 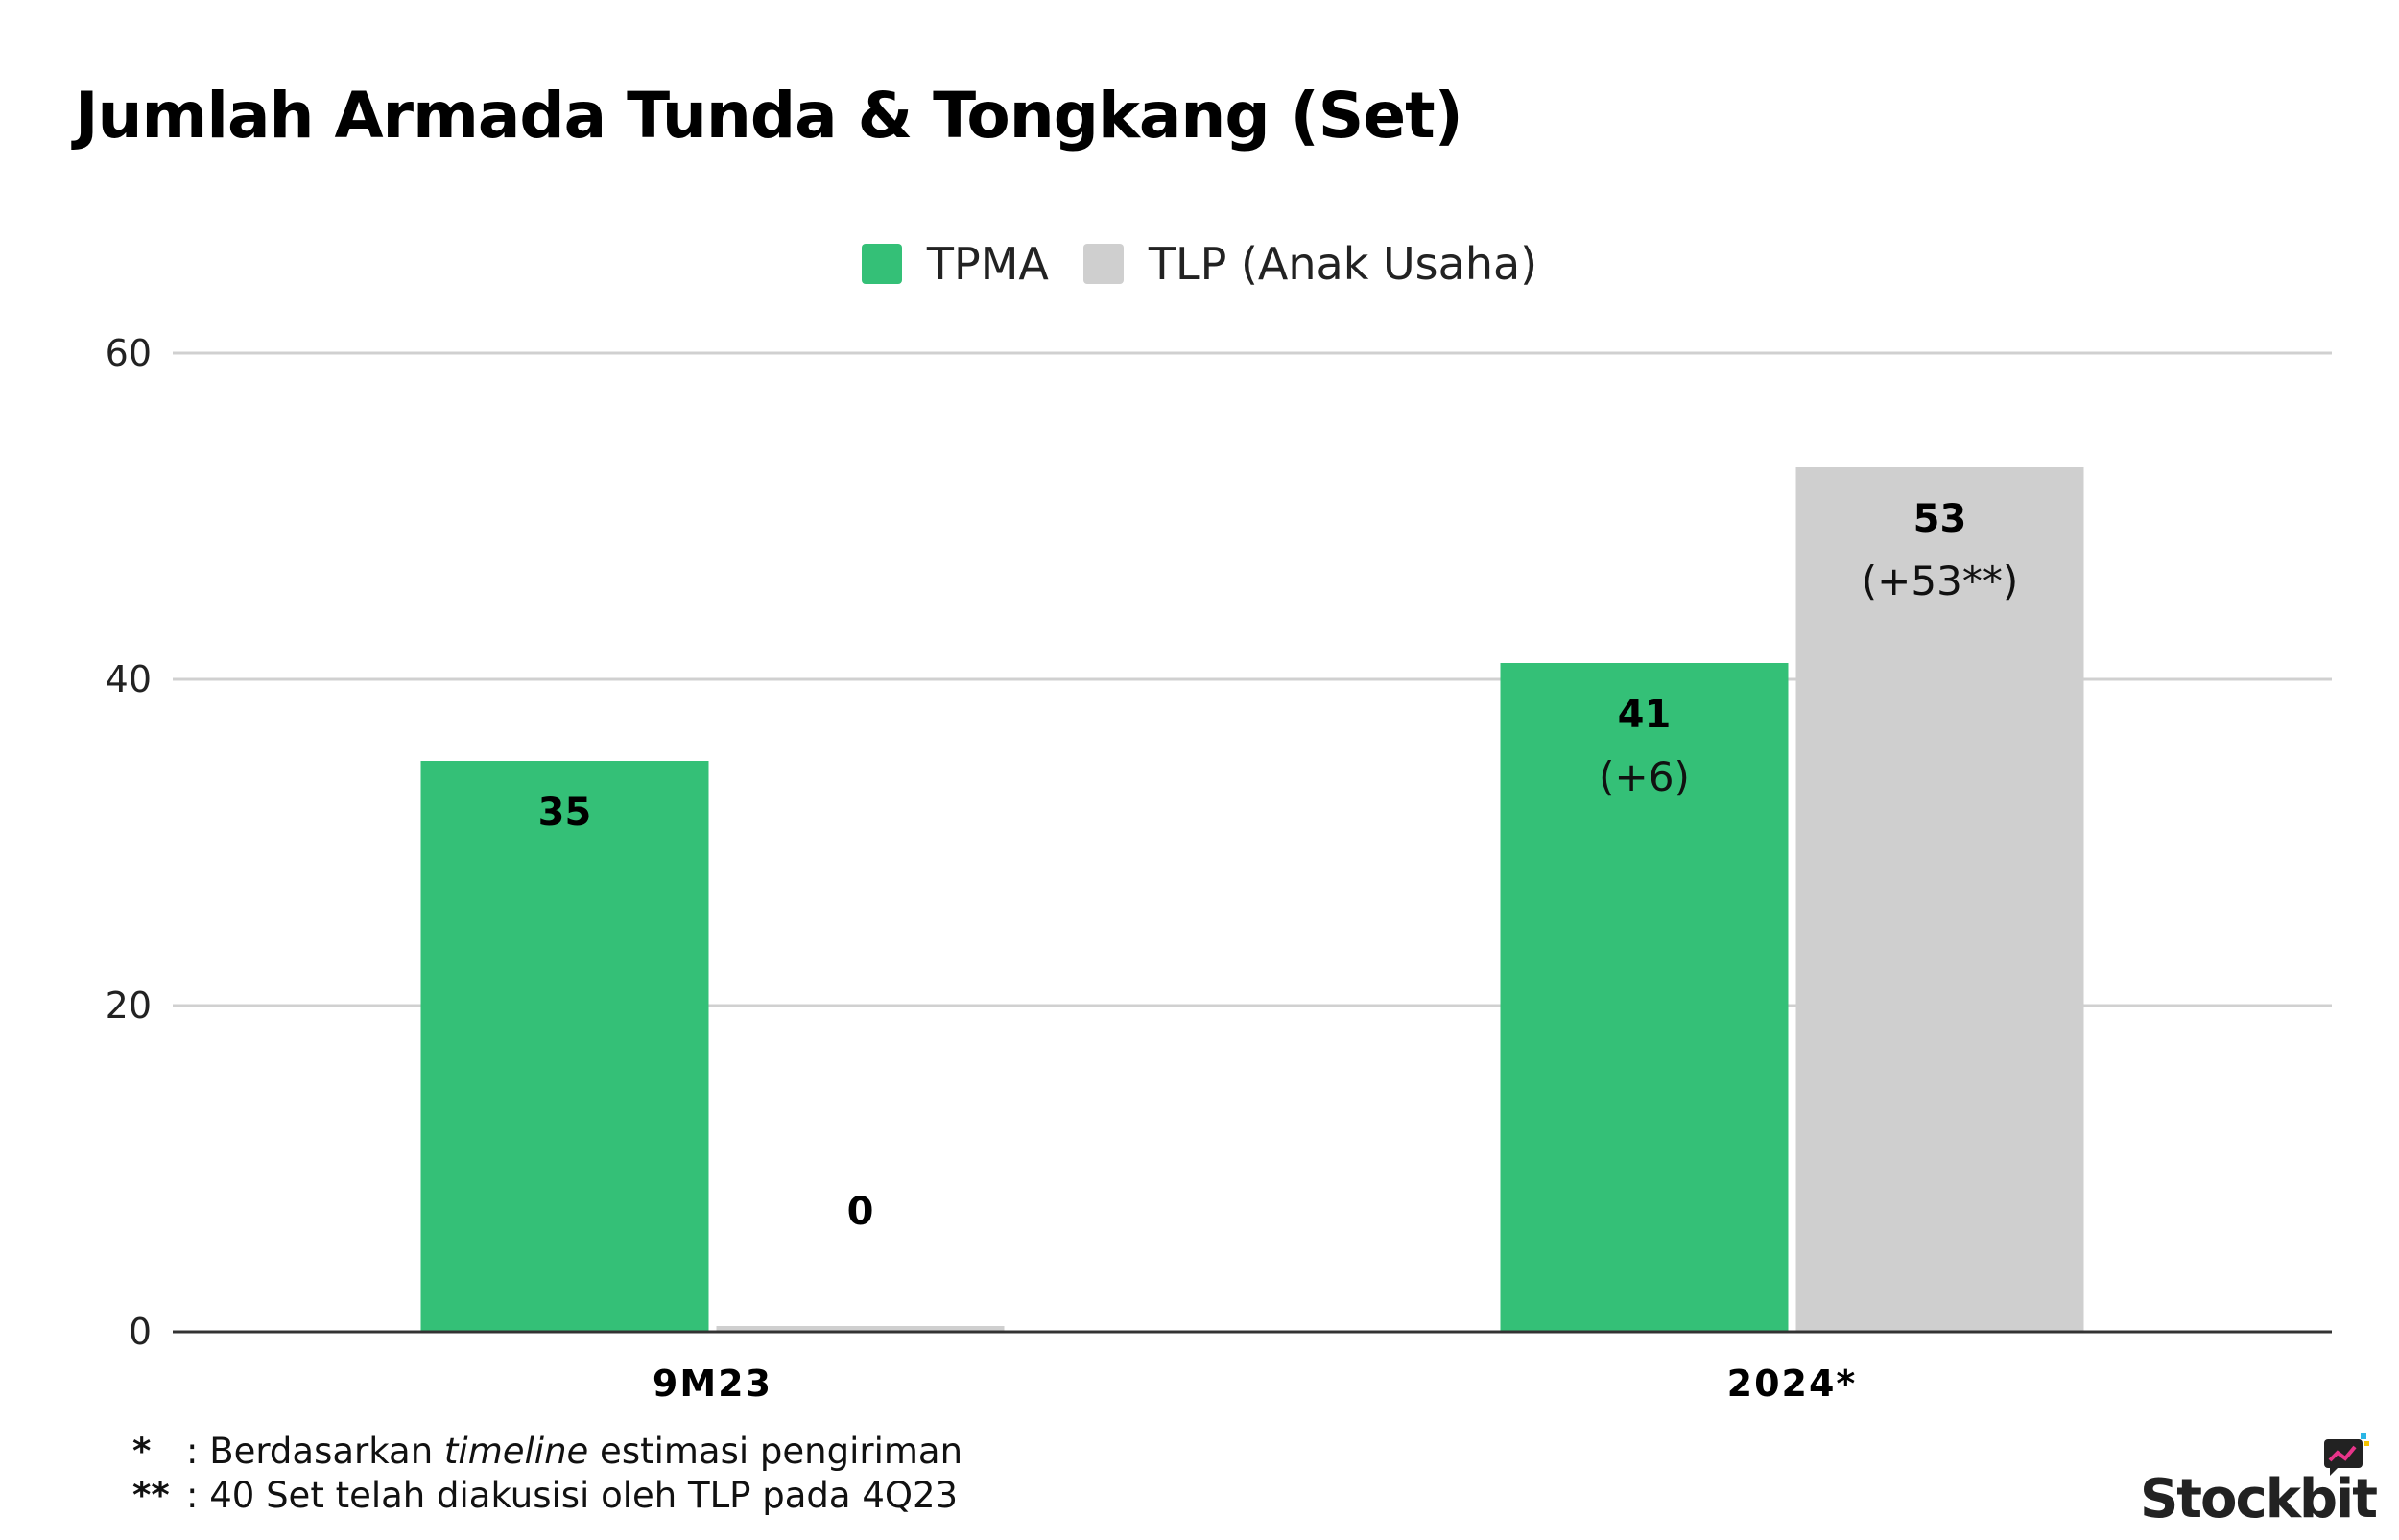 I want to click on data-label: 0, so click(x=860, y=1212).